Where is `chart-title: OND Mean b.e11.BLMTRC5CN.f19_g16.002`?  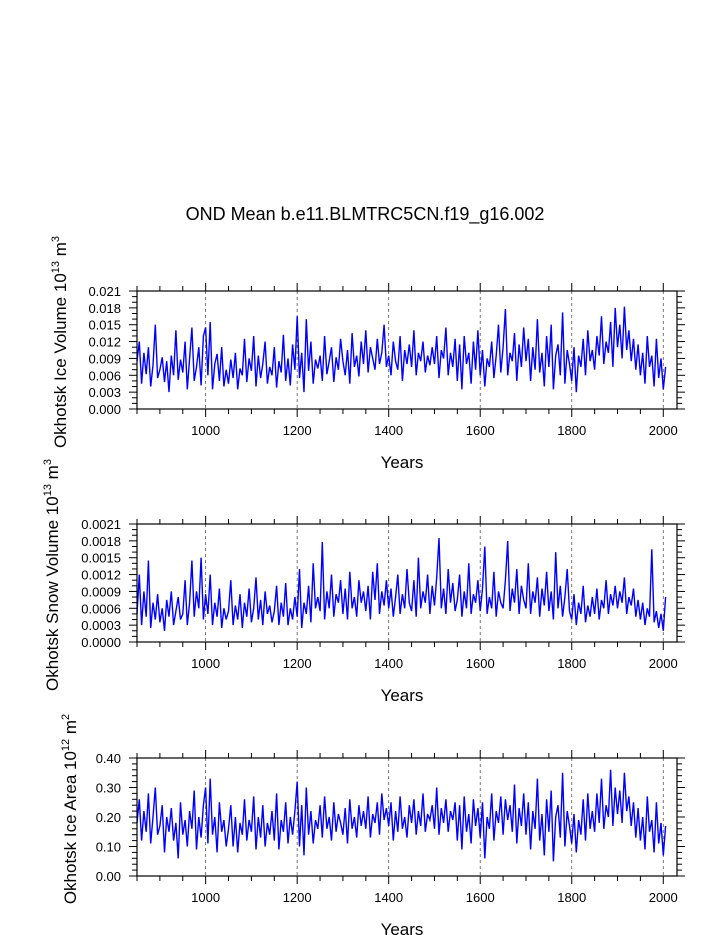 chart-title: OND Mean b.e11.BLMTRC5CN.f19_g16.002 is located at coordinates (365, 214).